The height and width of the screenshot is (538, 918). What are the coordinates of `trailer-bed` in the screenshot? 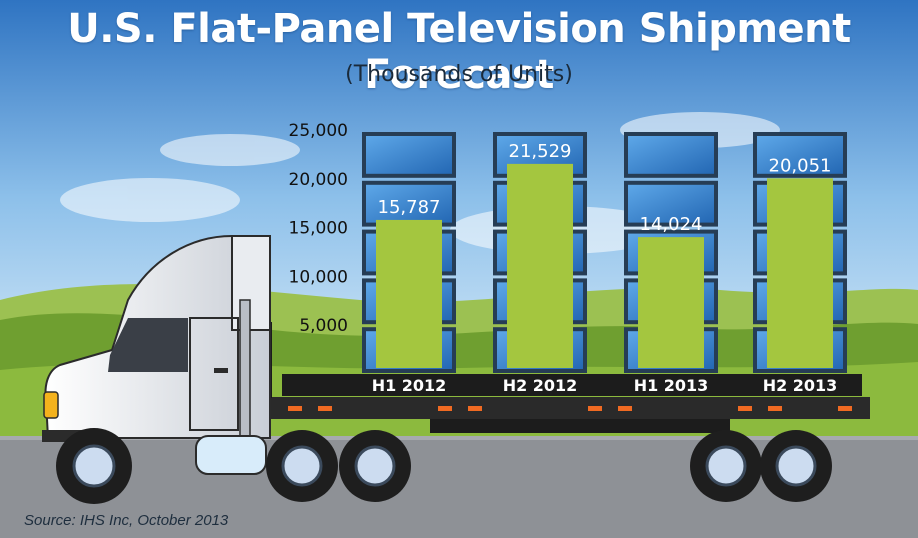 It's located at (569, 408).